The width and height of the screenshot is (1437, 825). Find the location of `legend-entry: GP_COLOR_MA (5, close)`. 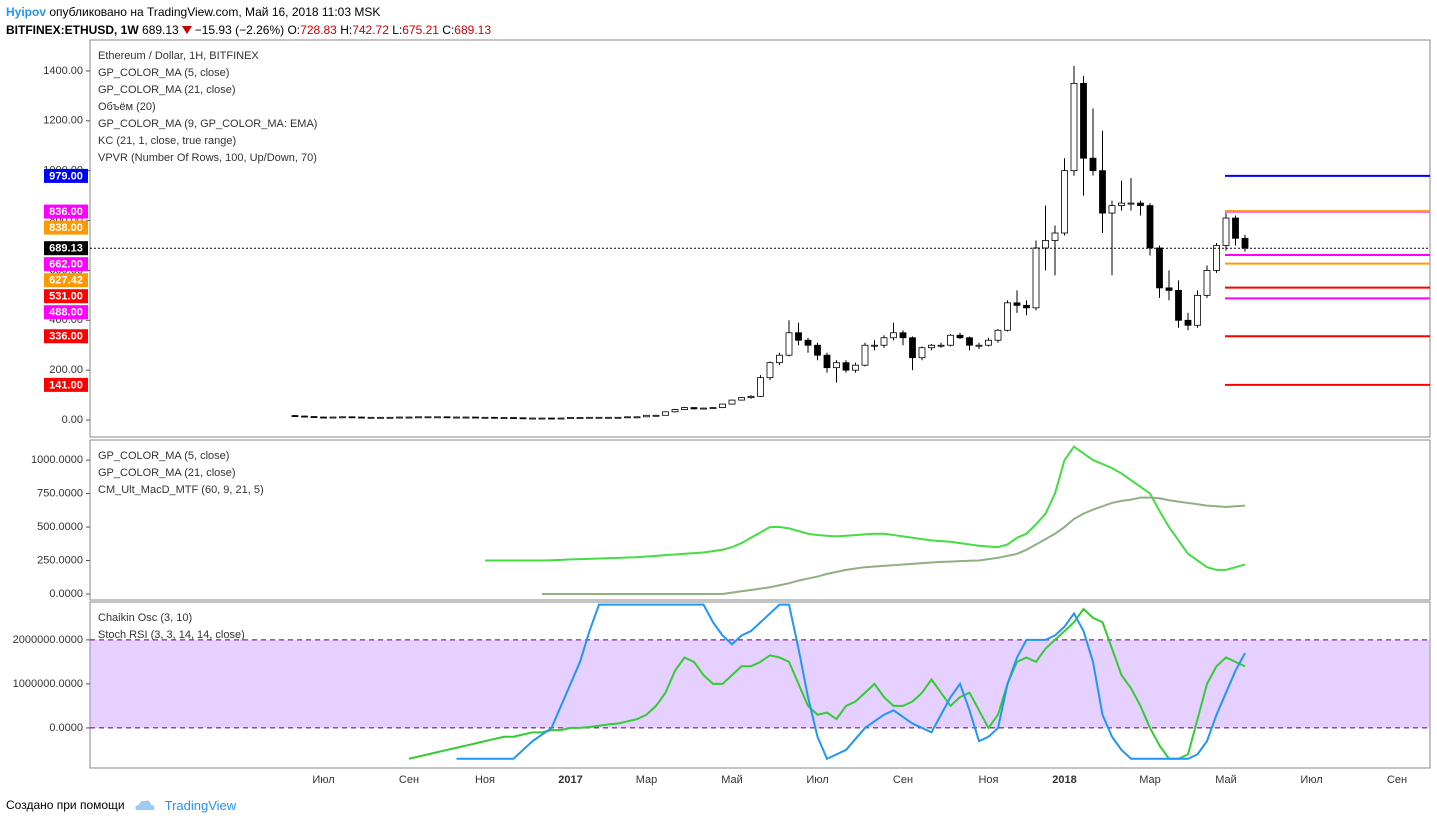

legend-entry: GP_COLOR_MA (5, close) is located at coordinates (163, 456).